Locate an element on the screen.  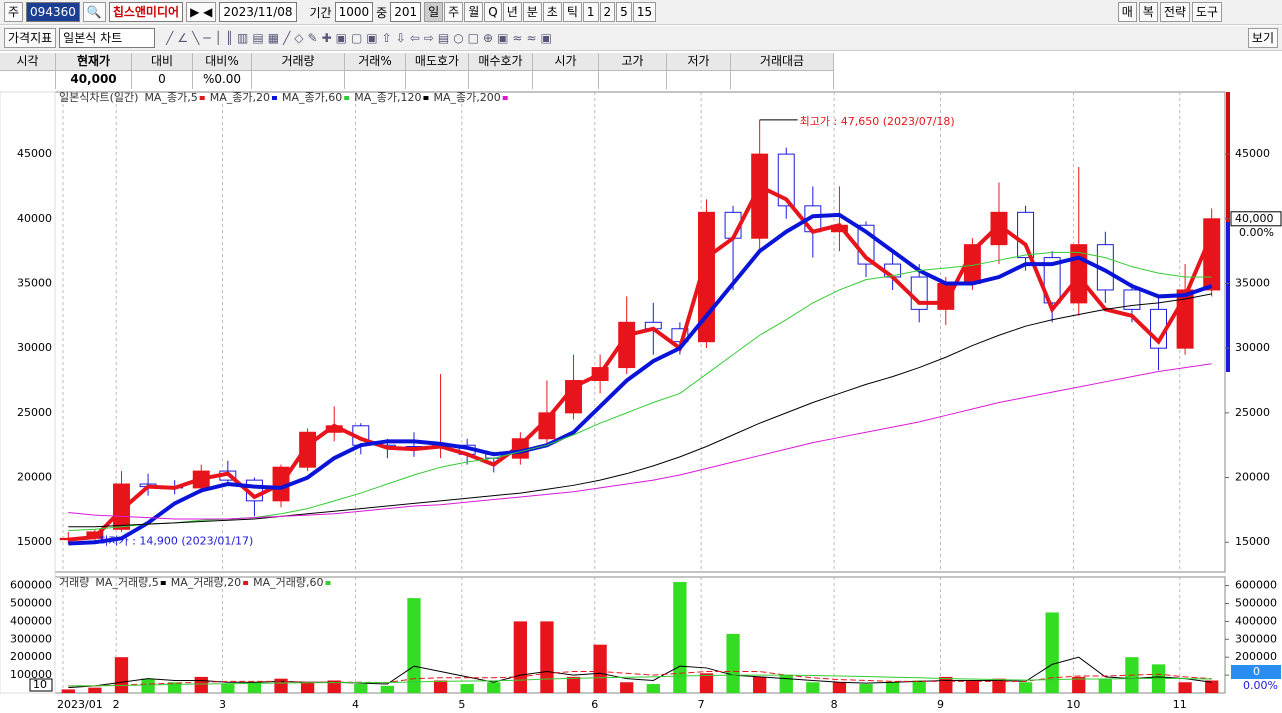
table-header: 고가 is located at coordinates (632, 62).